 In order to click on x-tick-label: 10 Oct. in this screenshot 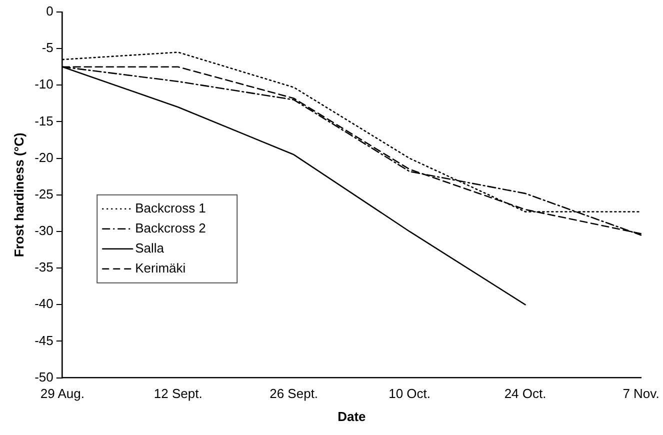, I will do `click(409, 394)`.